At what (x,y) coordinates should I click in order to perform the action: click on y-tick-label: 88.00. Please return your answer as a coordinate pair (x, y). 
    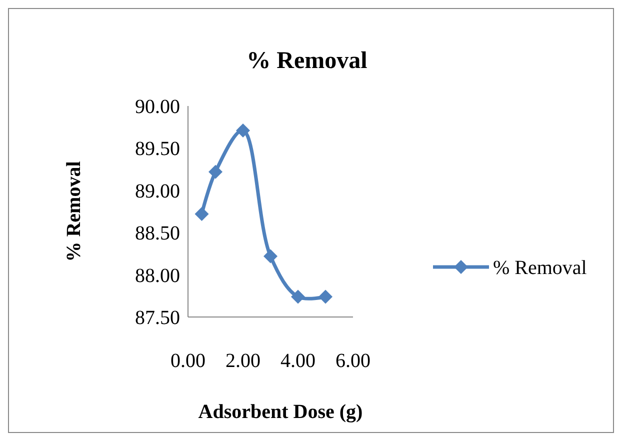
    Looking at the image, I should click on (157, 275).